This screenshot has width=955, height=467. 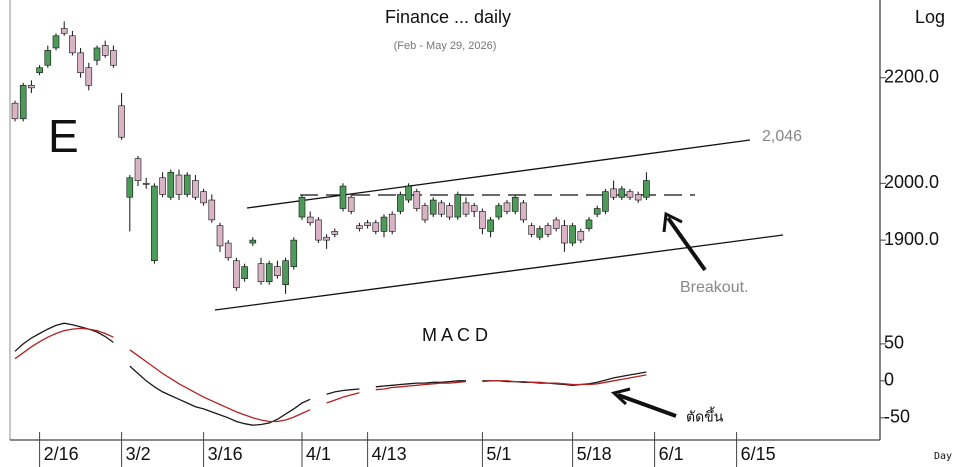 I want to click on y-tick-label: 50, so click(x=894, y=343).